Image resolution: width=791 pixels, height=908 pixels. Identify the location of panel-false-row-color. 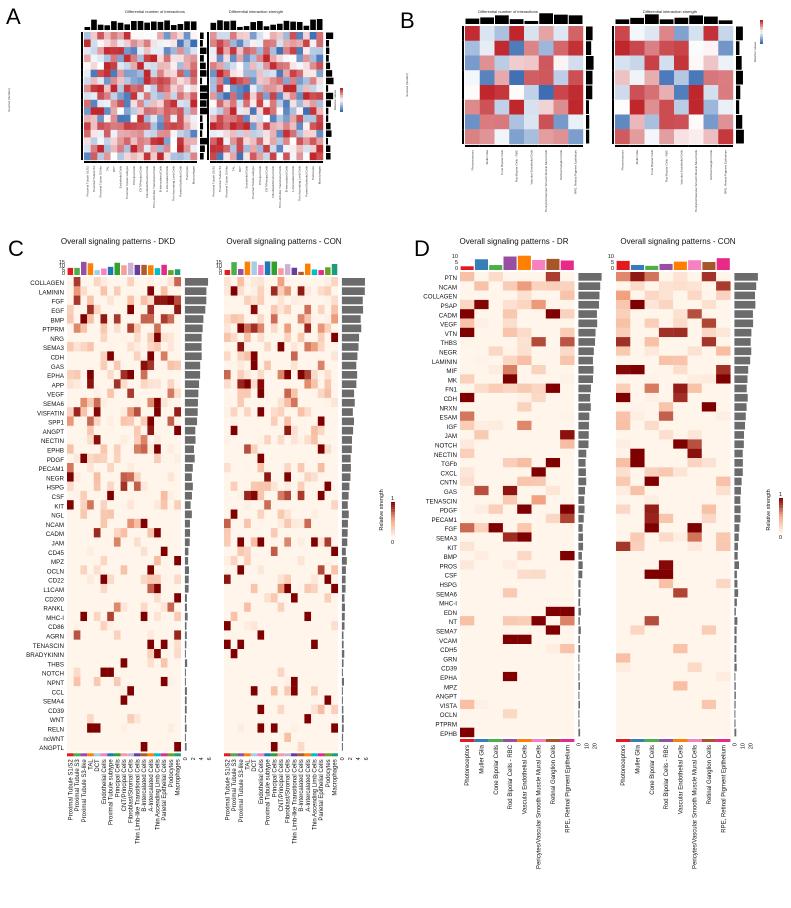
(208, 88).